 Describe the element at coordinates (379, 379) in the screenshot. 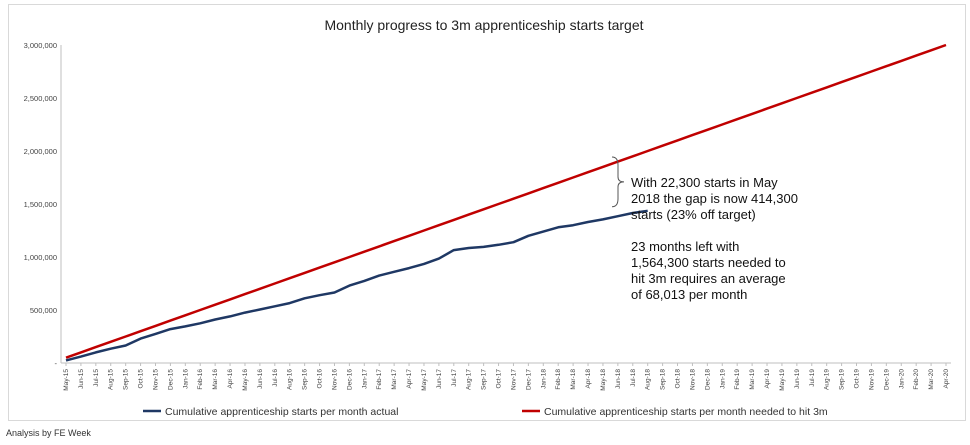

I see `x-tick-label: Feb-17` at that location.